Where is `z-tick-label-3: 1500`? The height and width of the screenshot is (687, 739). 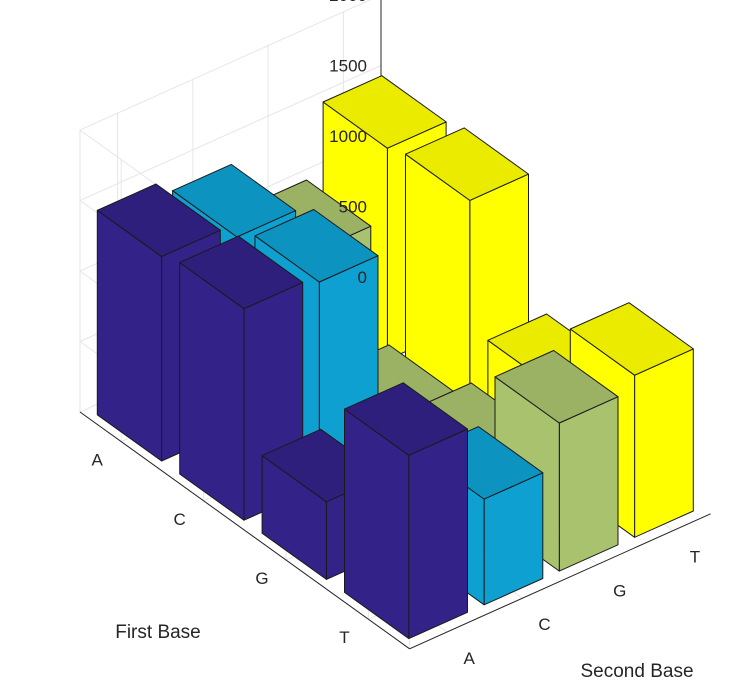
z-tick-label-3: 1500 is located at coordinates (348, 66).